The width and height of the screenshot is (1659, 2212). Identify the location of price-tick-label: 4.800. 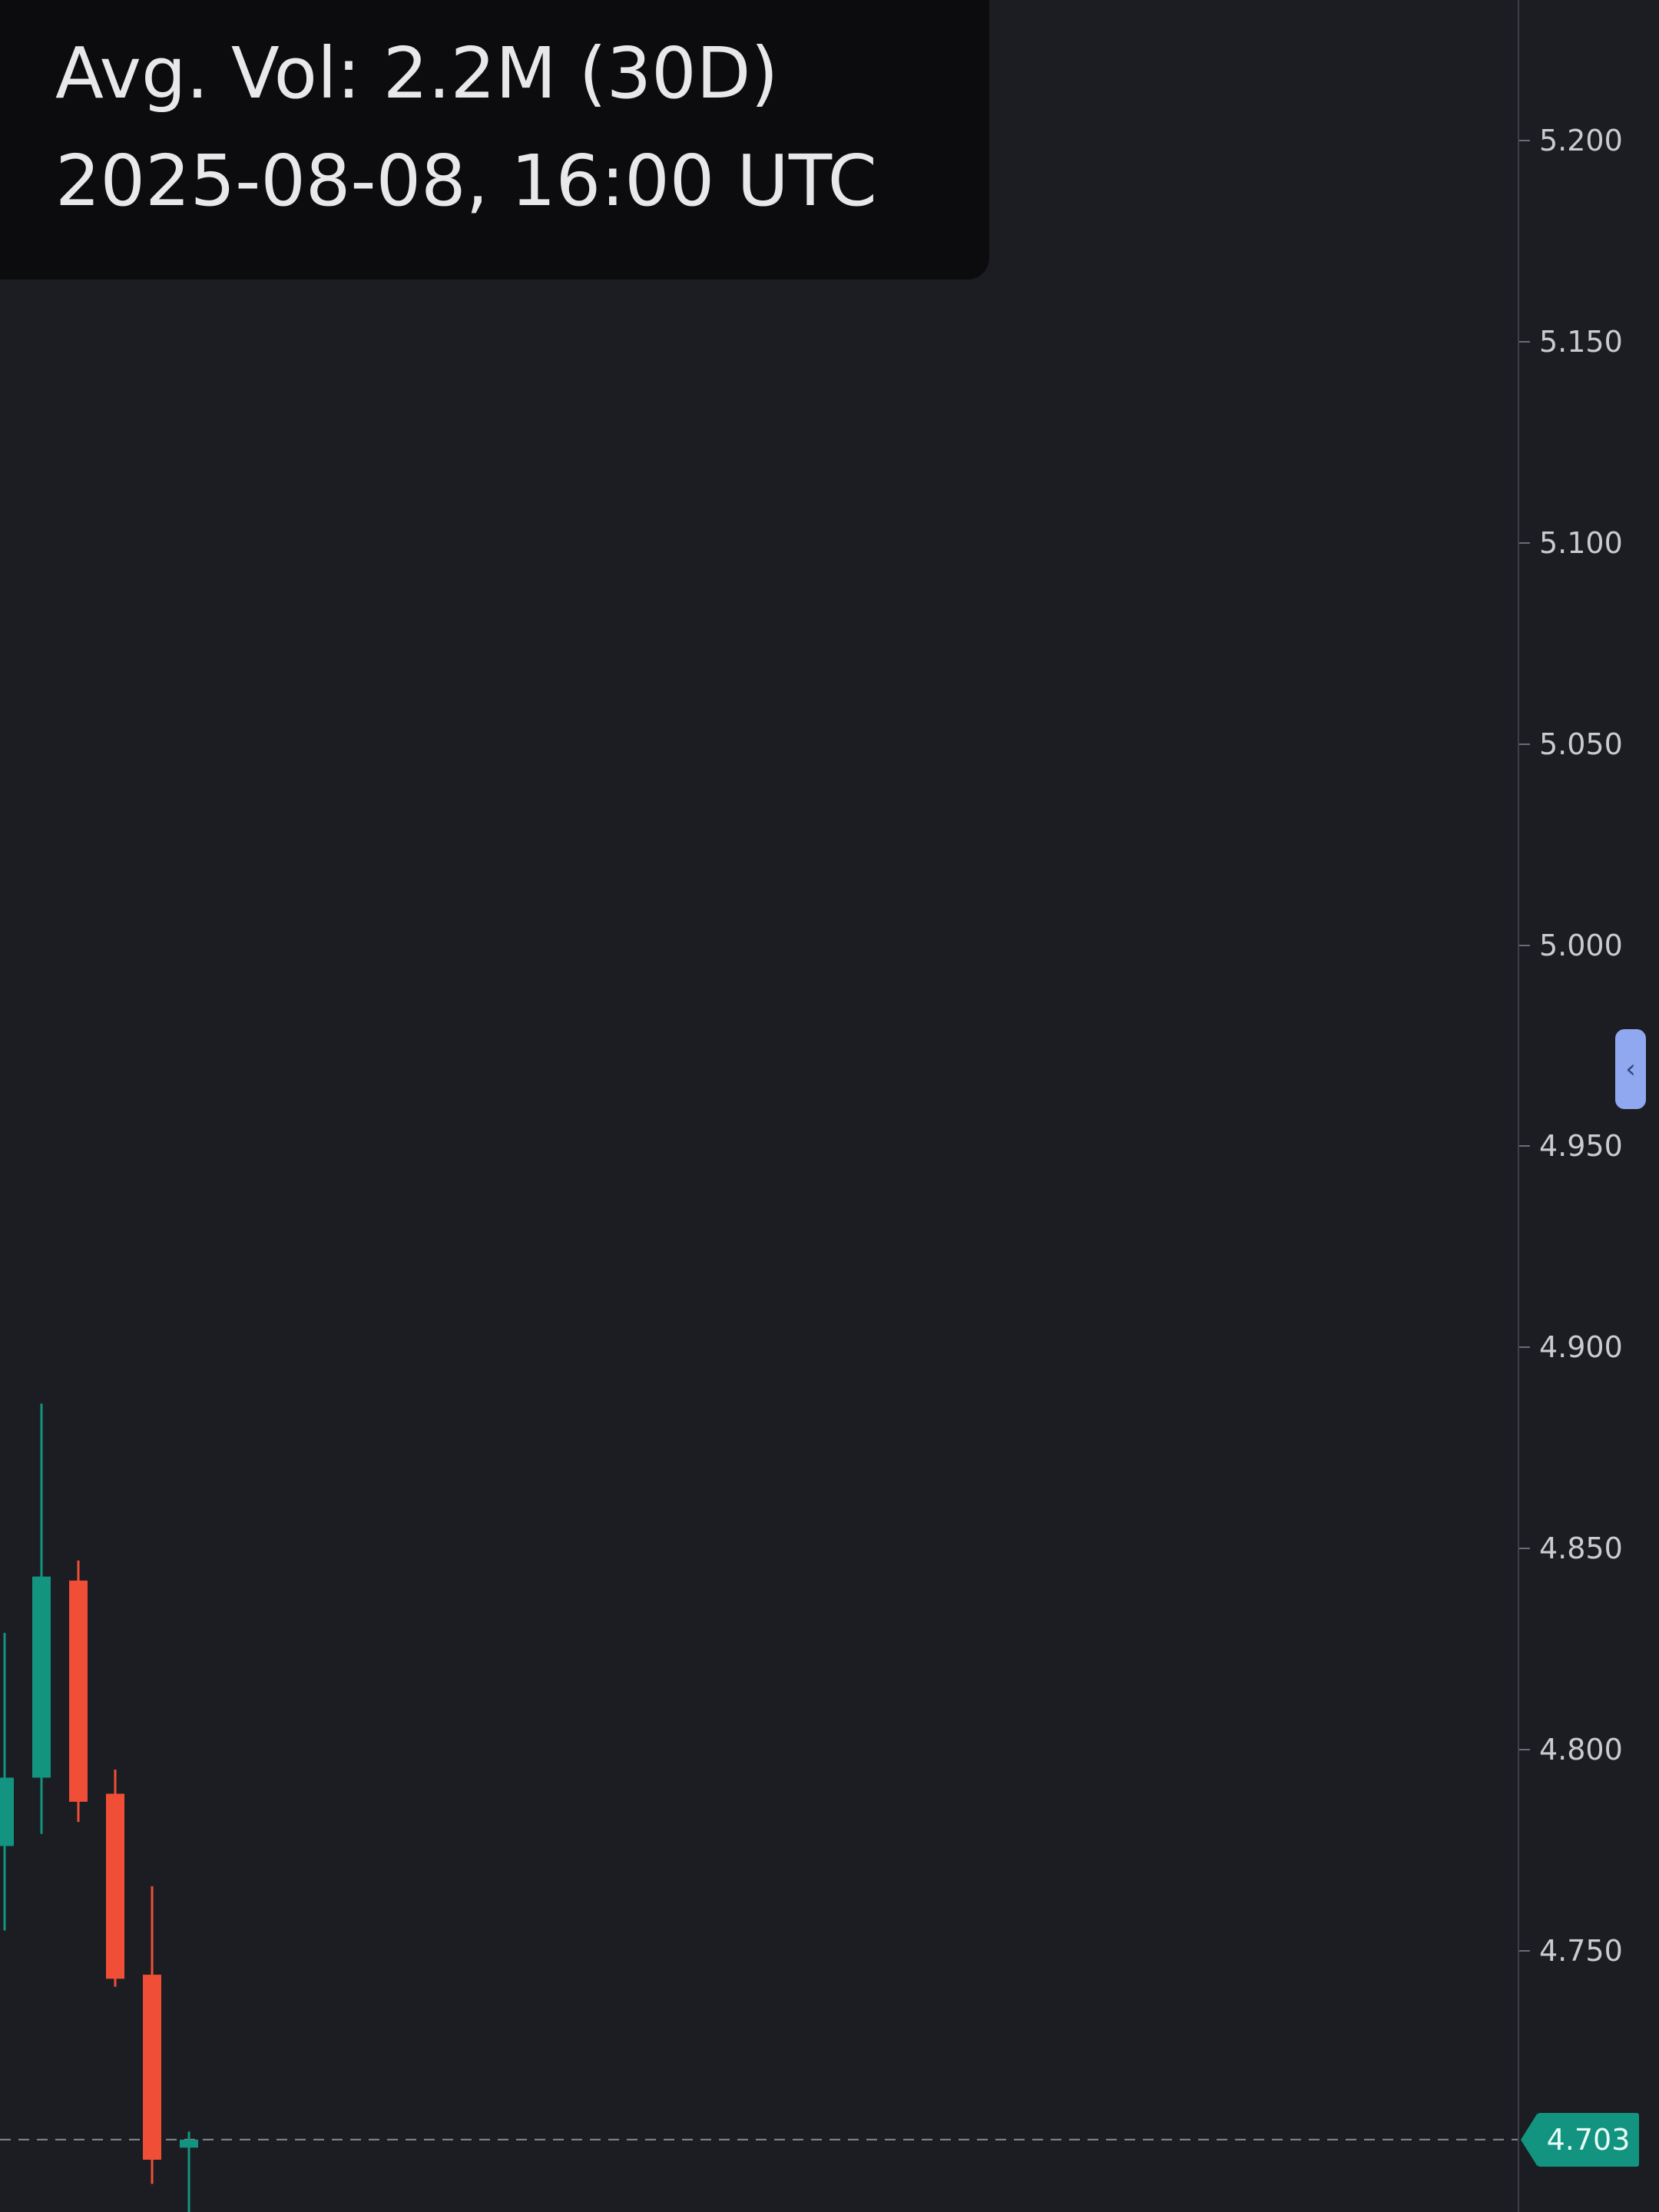
(1581, 1749).